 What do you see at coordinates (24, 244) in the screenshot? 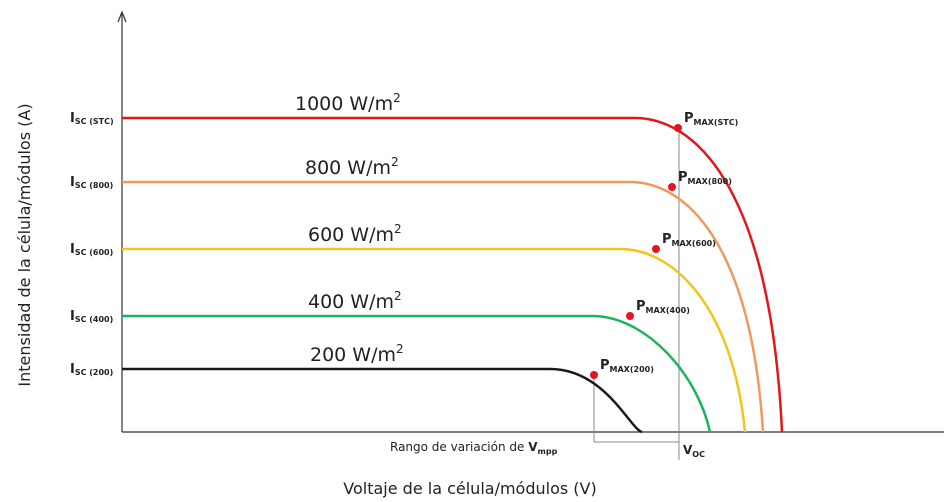
I see `y-axis-label: Intensidad de la célula/módulos (A)` at bounding box center [24, 244].